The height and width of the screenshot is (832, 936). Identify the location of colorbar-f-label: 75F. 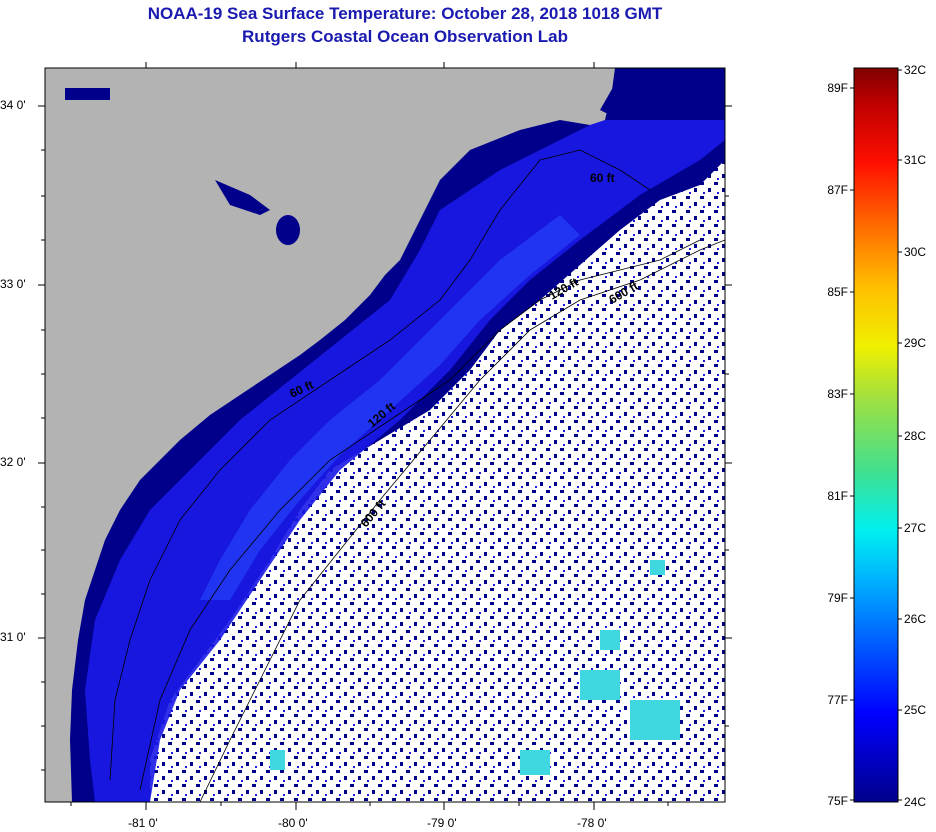
(837, 801).